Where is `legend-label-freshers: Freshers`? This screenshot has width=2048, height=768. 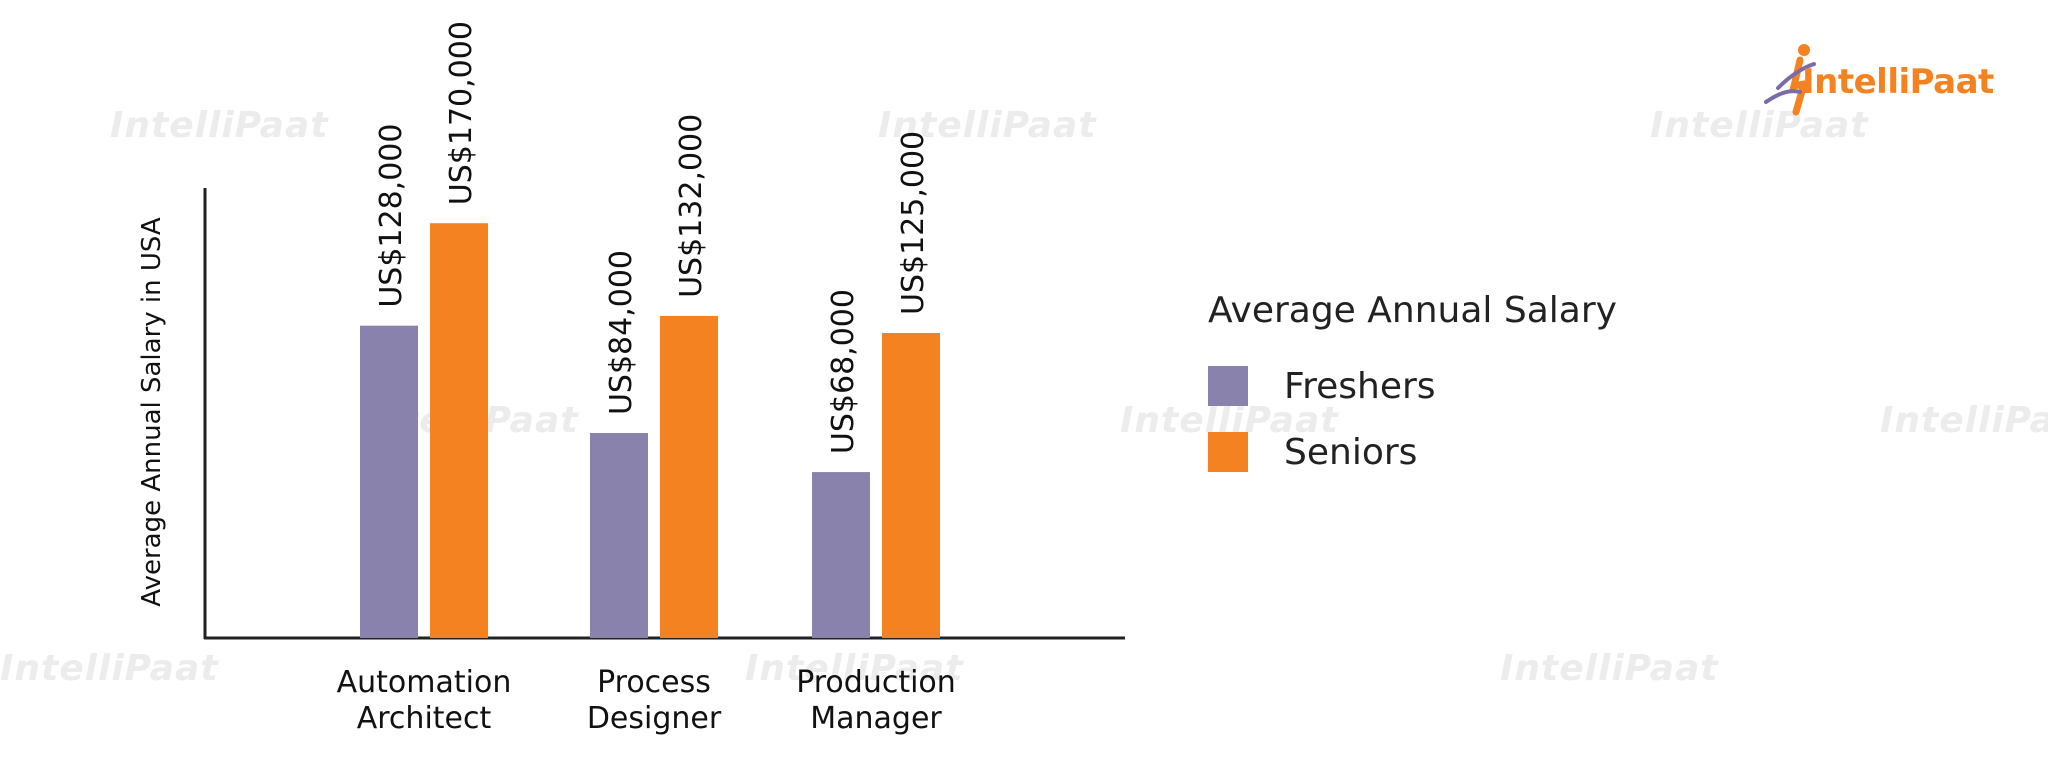
legend-label-freshers: Freshers is located at coordinates (1360, 386).